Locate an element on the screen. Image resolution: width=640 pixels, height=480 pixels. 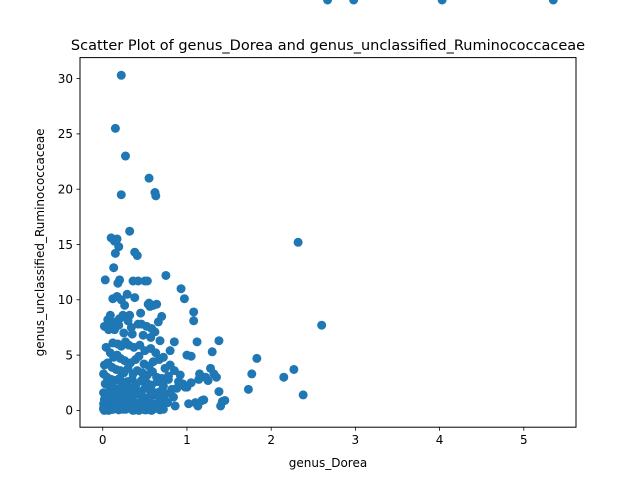
y-tick-label: 20 is located at coordinates (65, 190).